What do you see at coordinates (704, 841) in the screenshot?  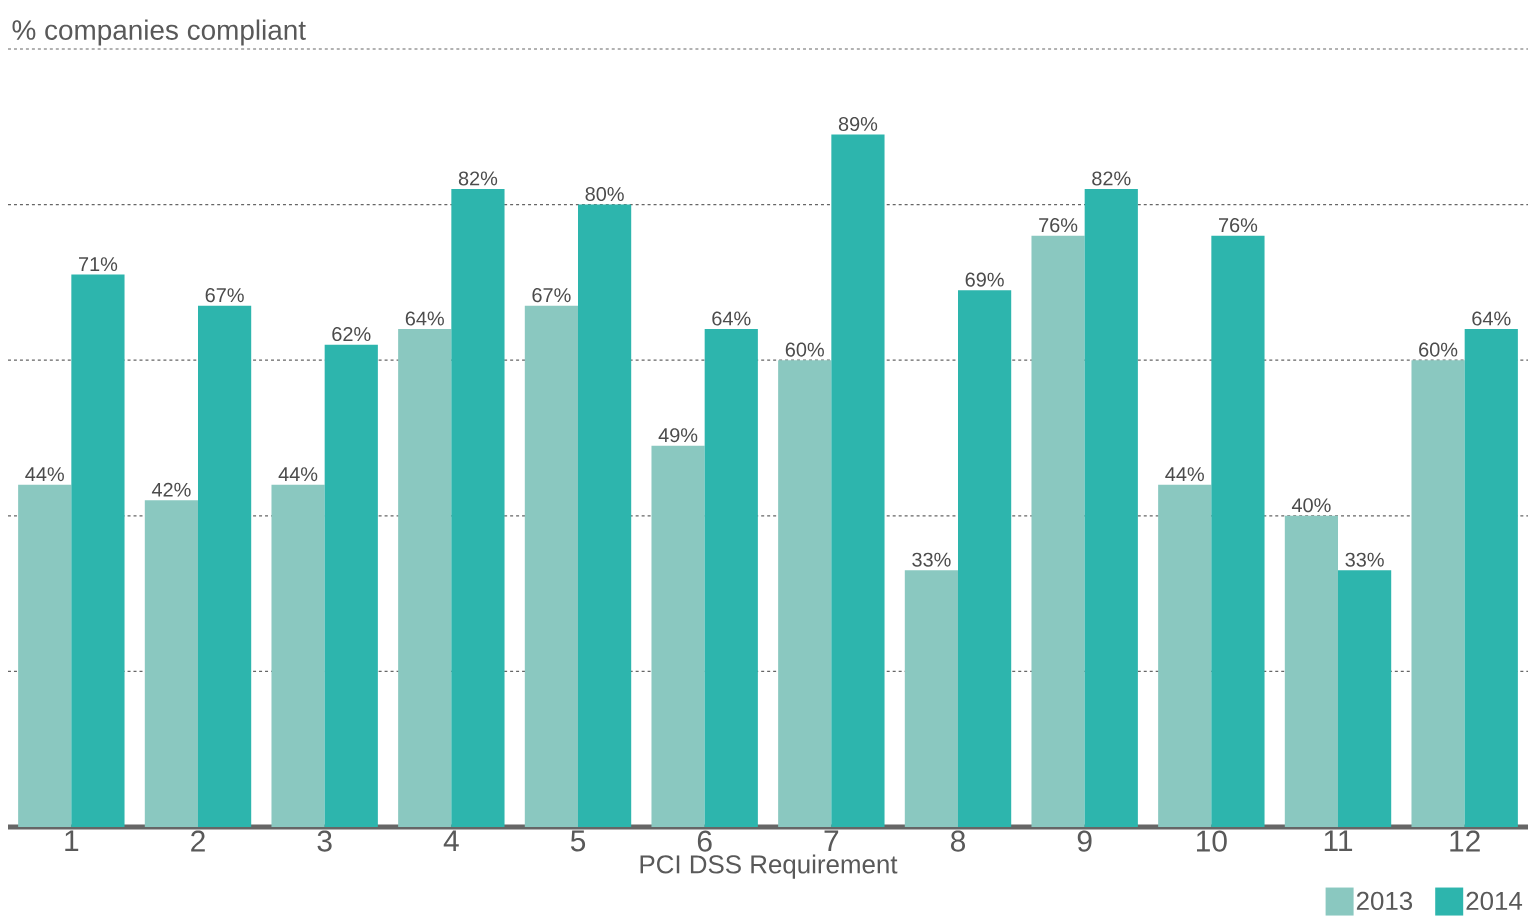 I see `x-tick-label: 6` at bounding box center [704, 841].